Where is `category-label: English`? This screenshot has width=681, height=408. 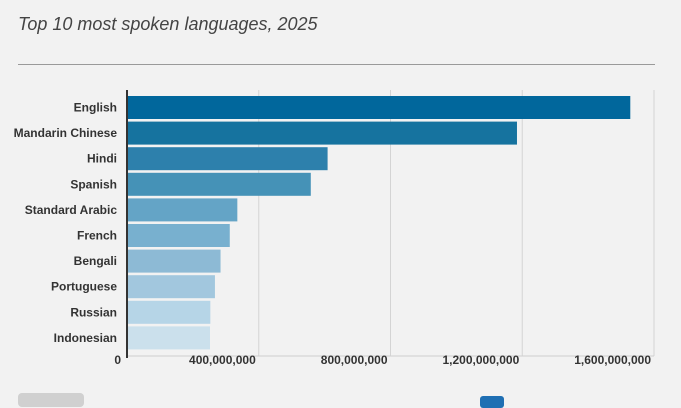
category-label: English is located at coordinates (95, 108).